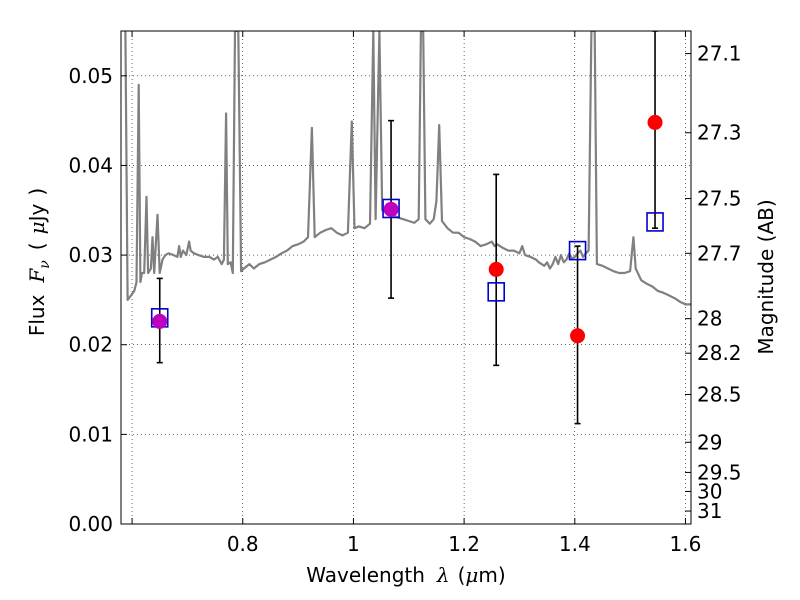 The image size is (800, 600). Describe the element at coordinates (719, 472) in the screenshot. I see `y2-tick-label: 29.5` at that location.